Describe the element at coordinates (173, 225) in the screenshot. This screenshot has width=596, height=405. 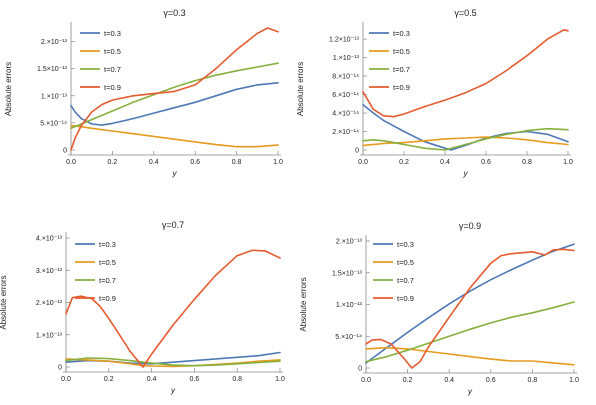
I see `panel-title: γ=0.7` at that location.